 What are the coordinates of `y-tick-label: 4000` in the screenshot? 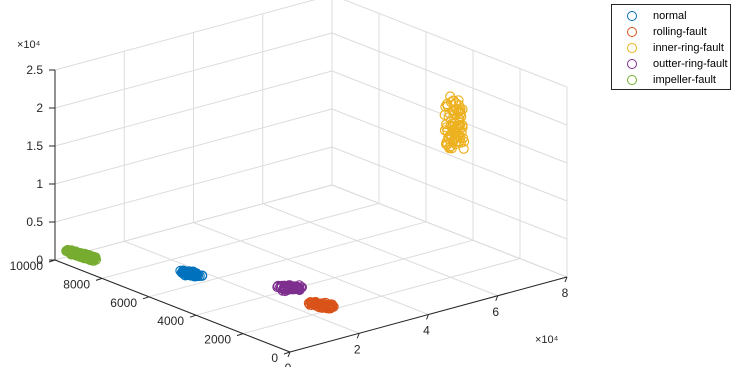 It's located at (170, 321).